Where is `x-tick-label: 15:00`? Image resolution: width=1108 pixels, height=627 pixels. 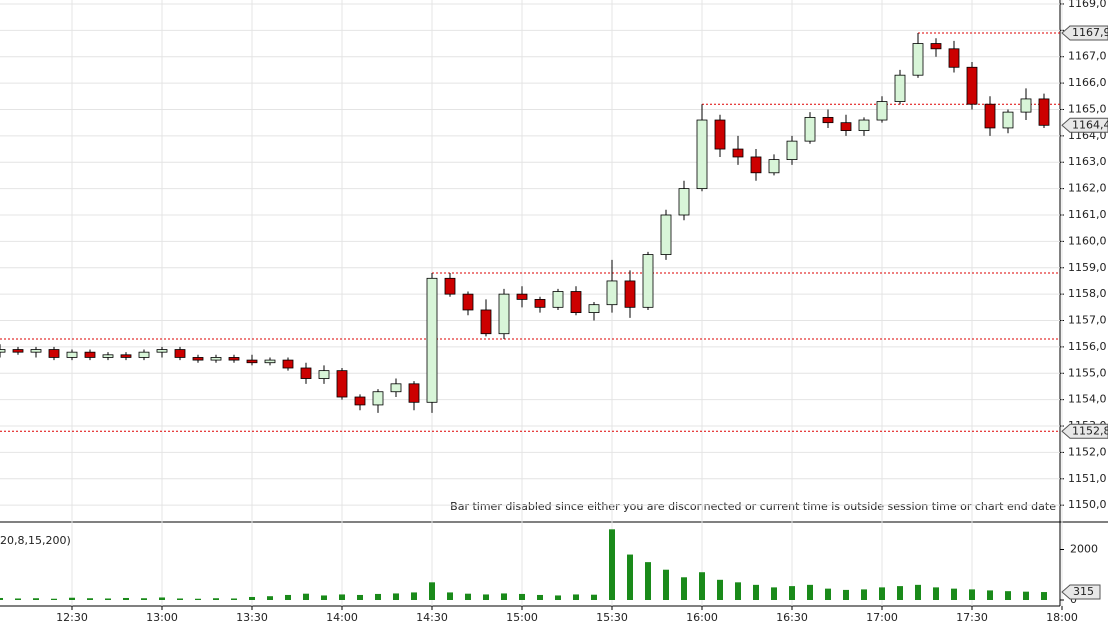
x-tick-label: 15:00 is located at coordinates (522, 617).